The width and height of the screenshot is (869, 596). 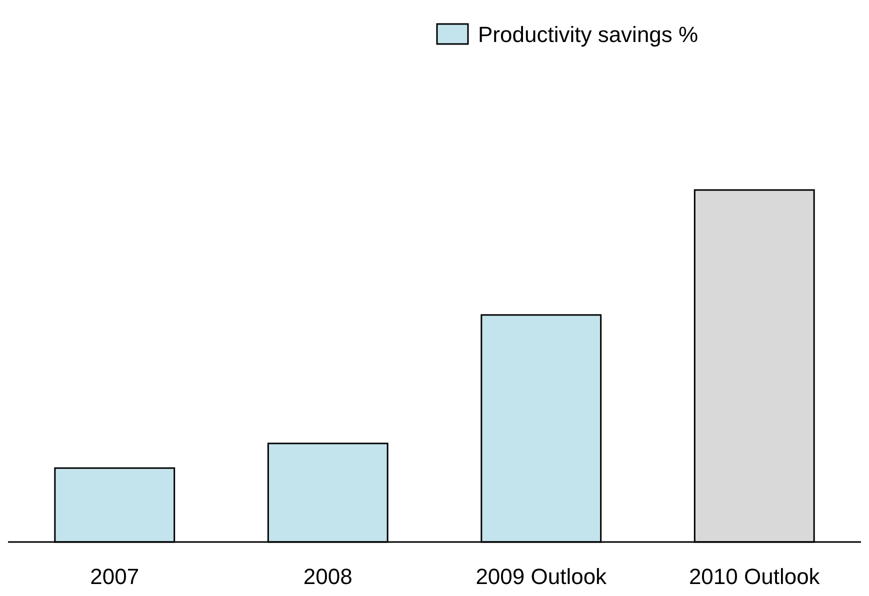 What do you see at coordinates (115, 576) in the screenshot?
I see `x-tick-label: 2007` at bounding box center [115, 576].